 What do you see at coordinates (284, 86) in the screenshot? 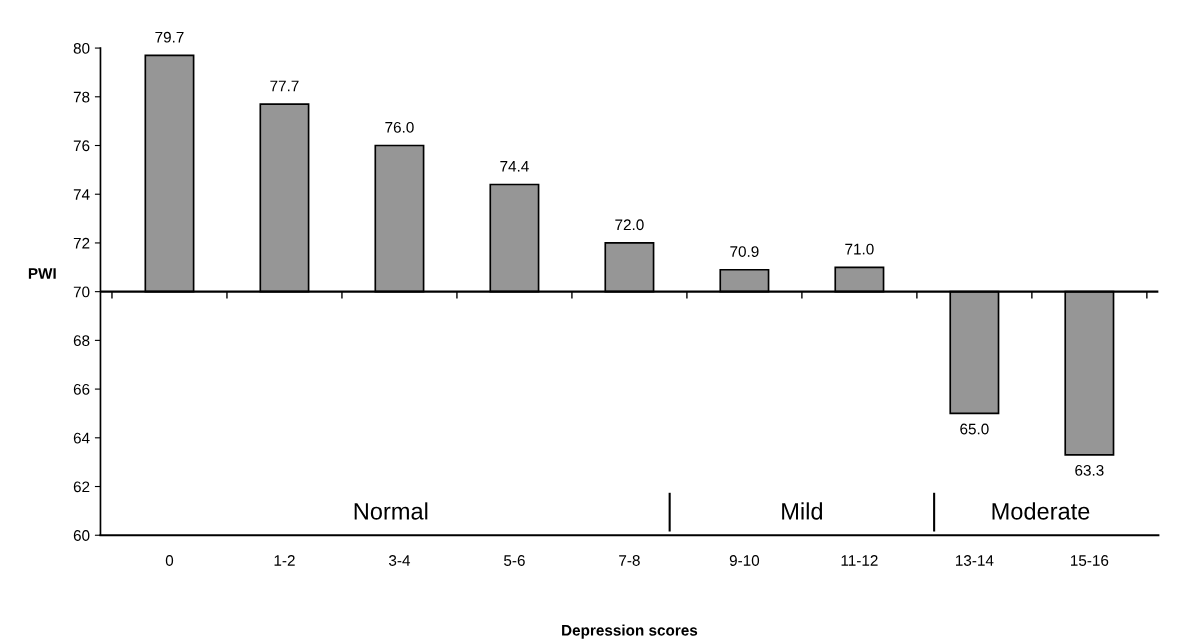
I see `data-label: 77.7` at bounding box center [284, 86].